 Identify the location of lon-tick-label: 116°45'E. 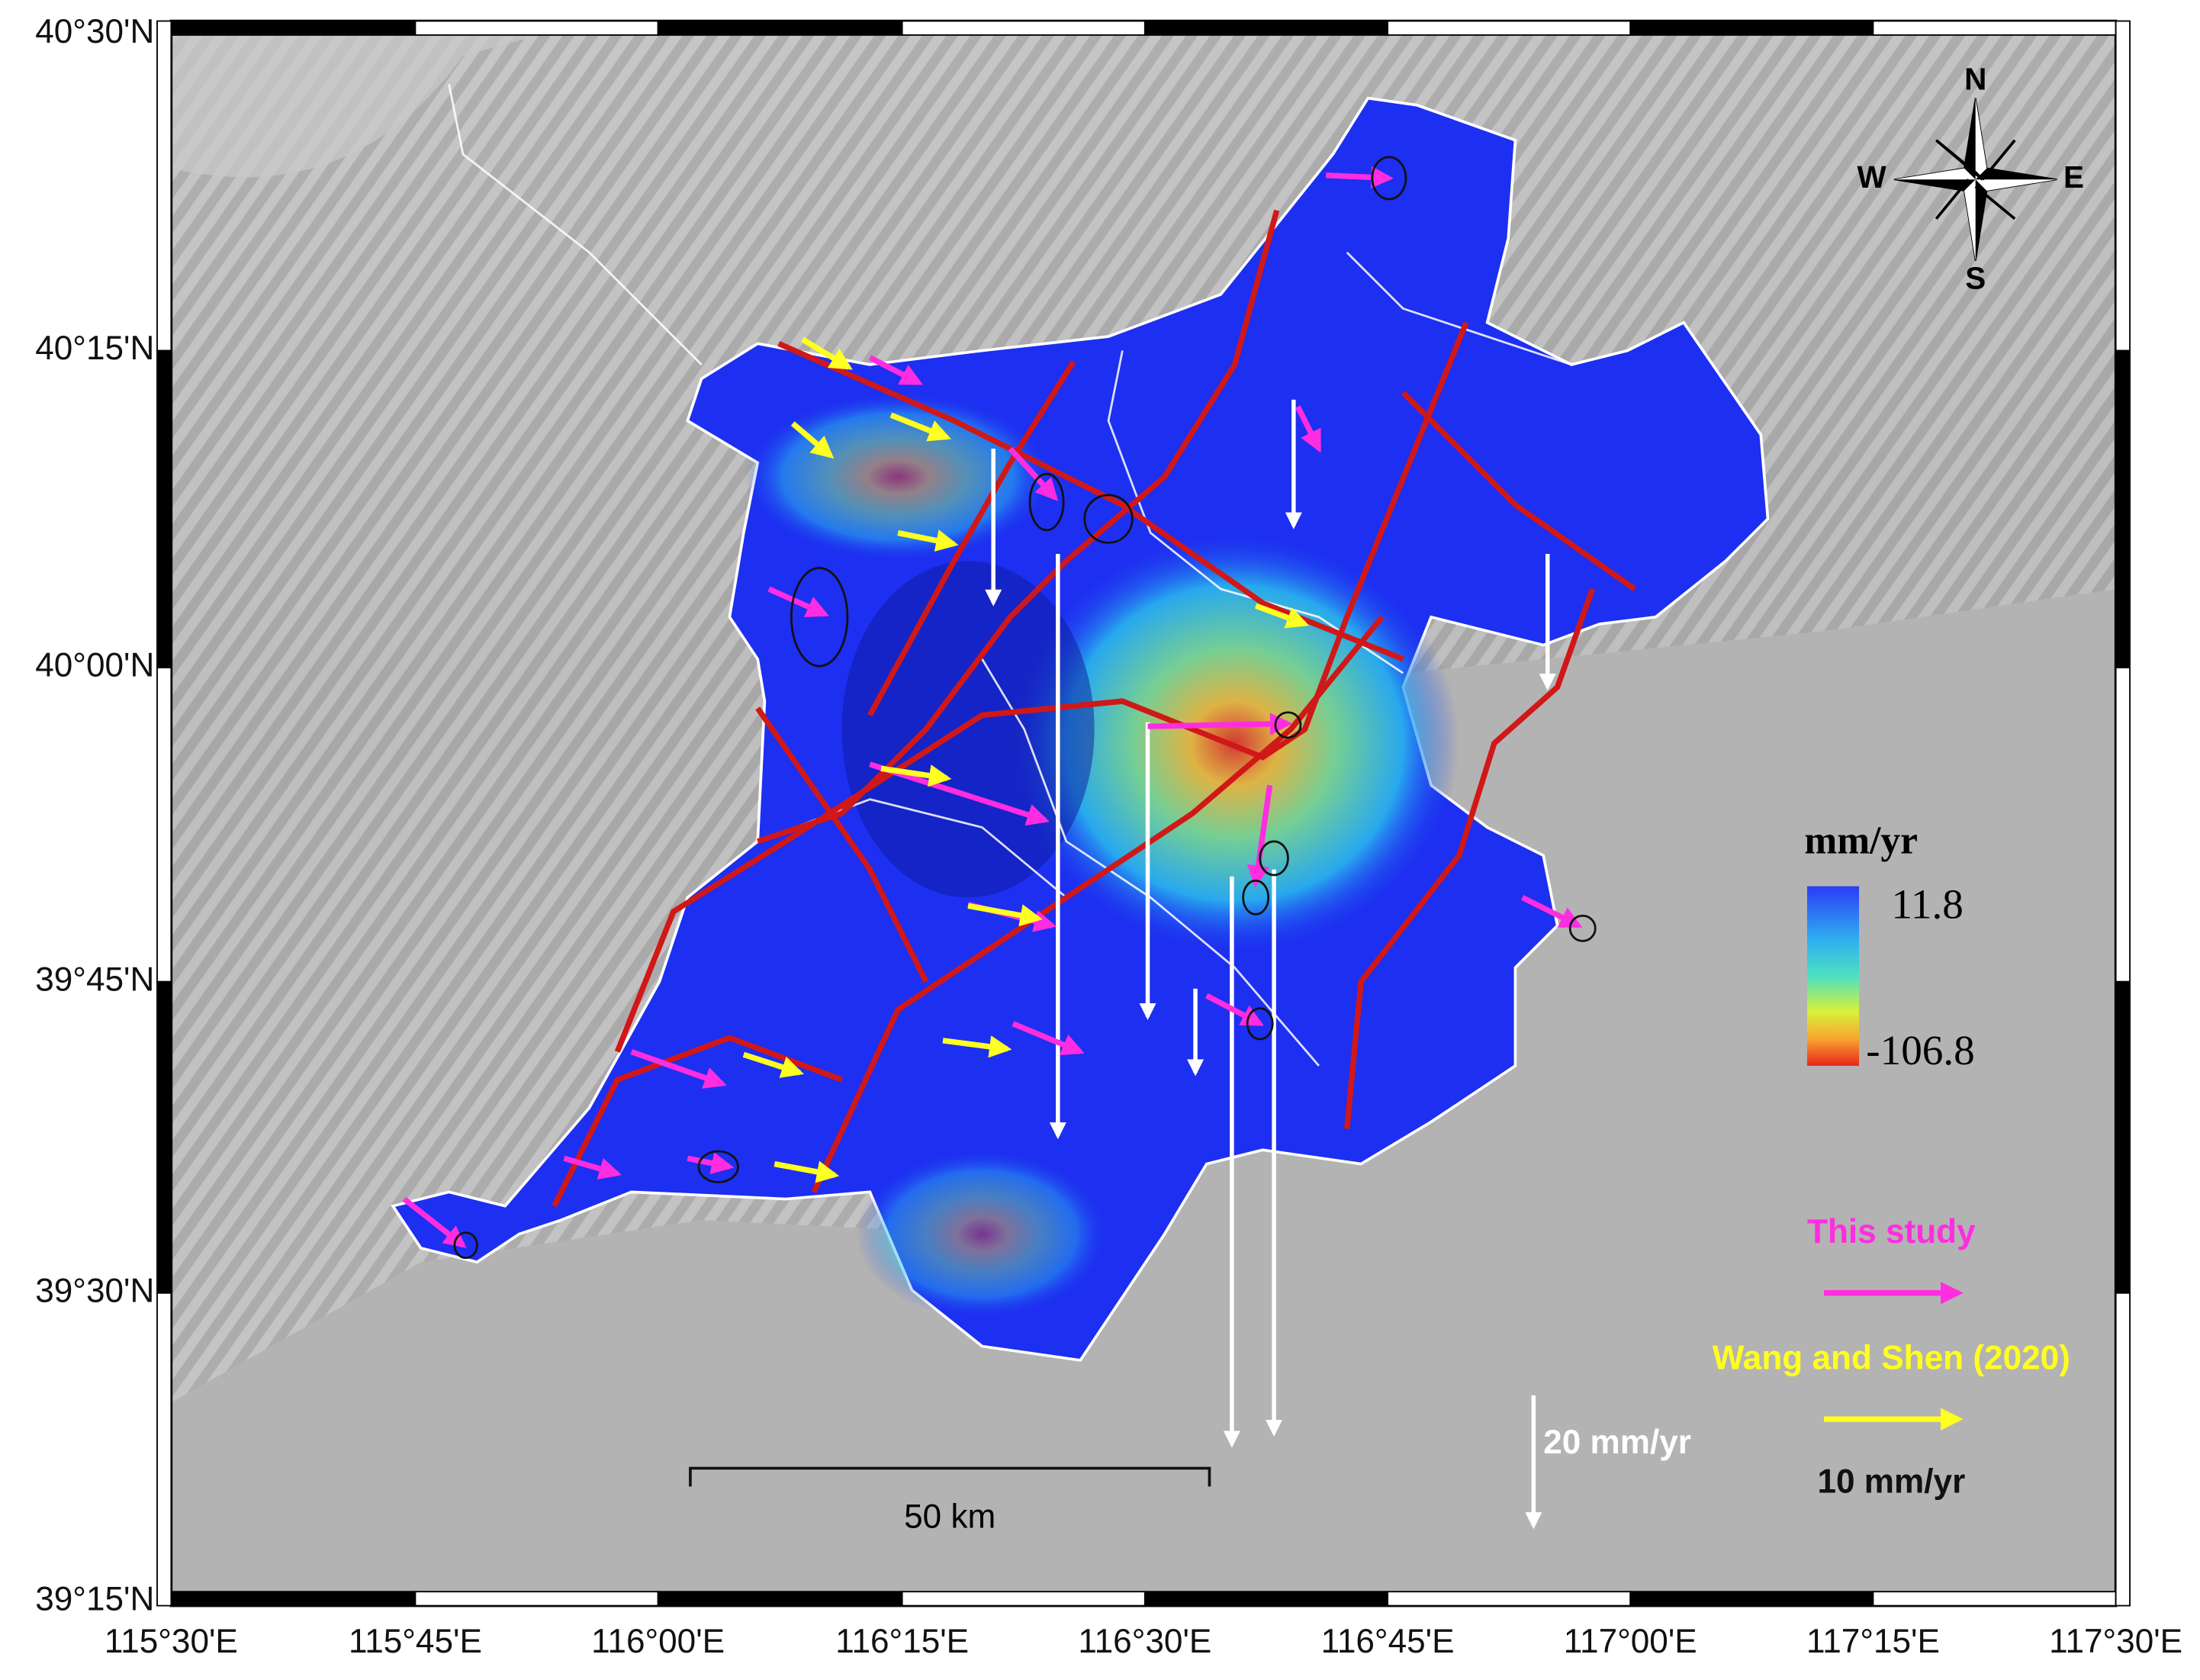
(1388, 1641).